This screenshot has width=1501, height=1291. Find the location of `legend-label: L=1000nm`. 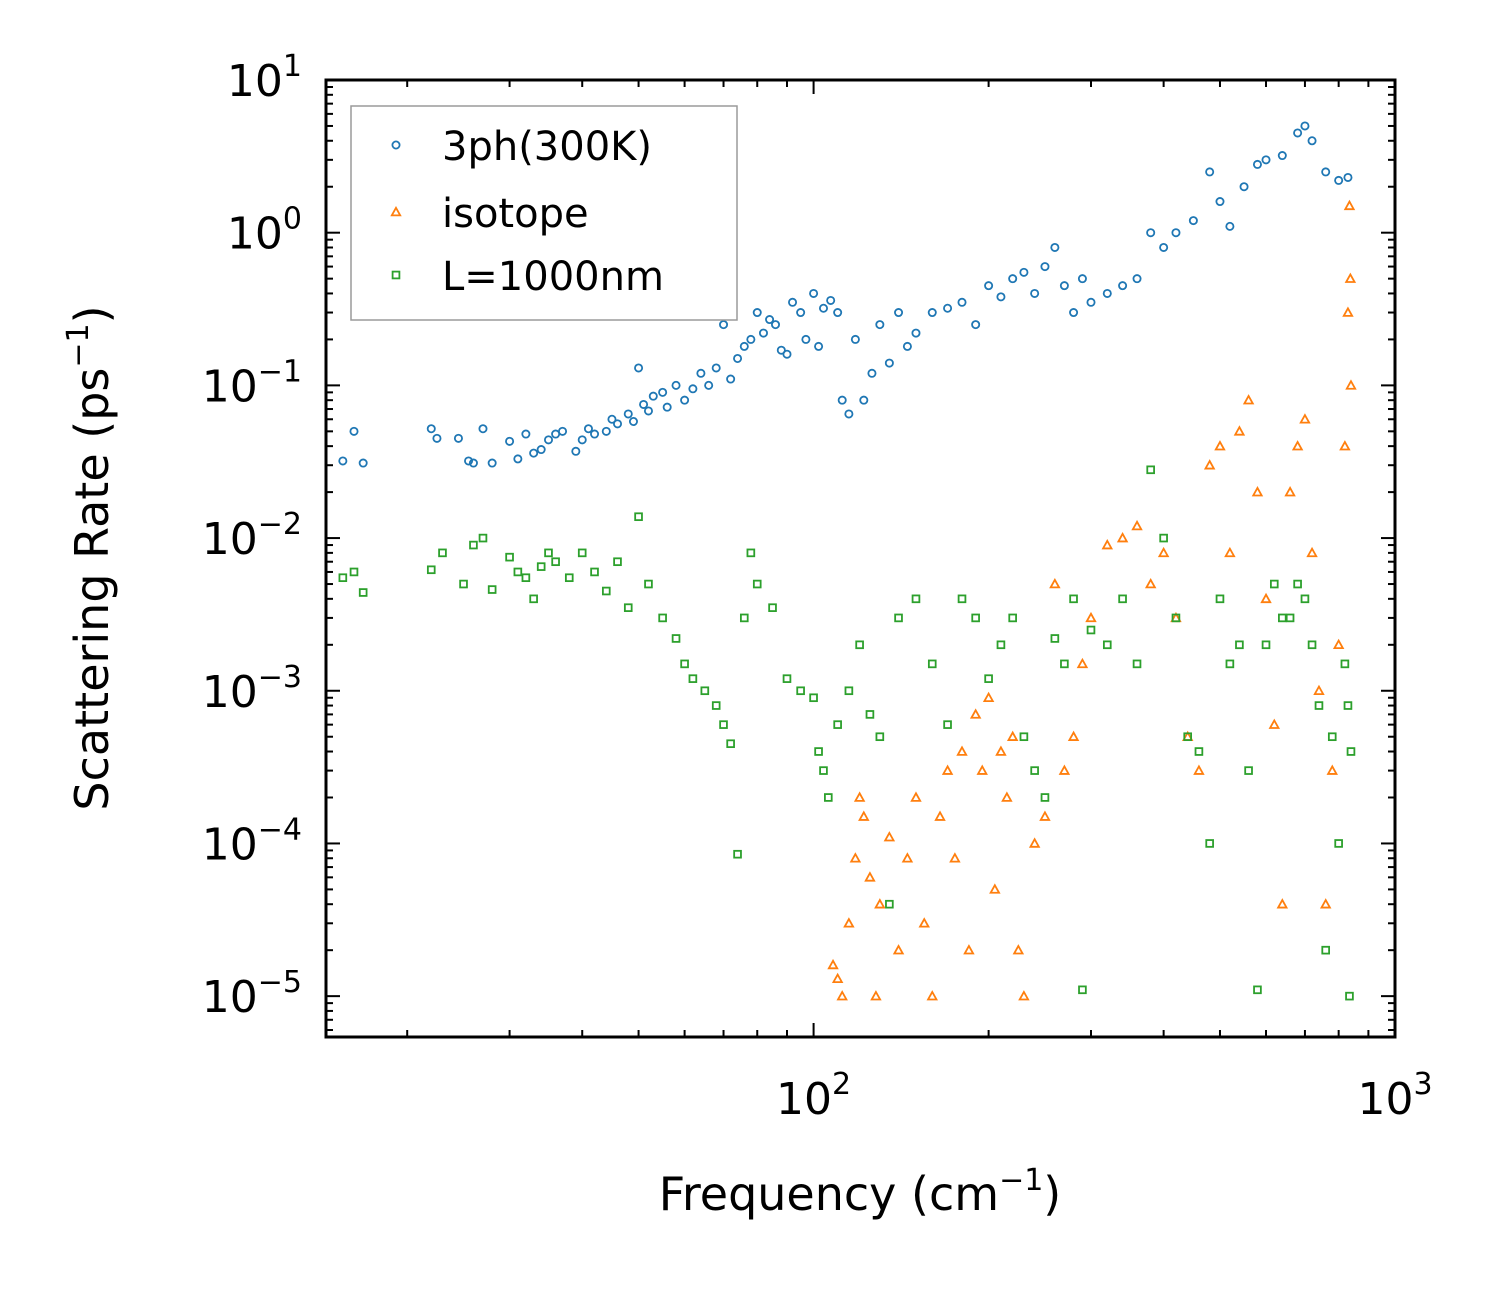

legend-label: L=1000nm is located at coordinates (553, 277).